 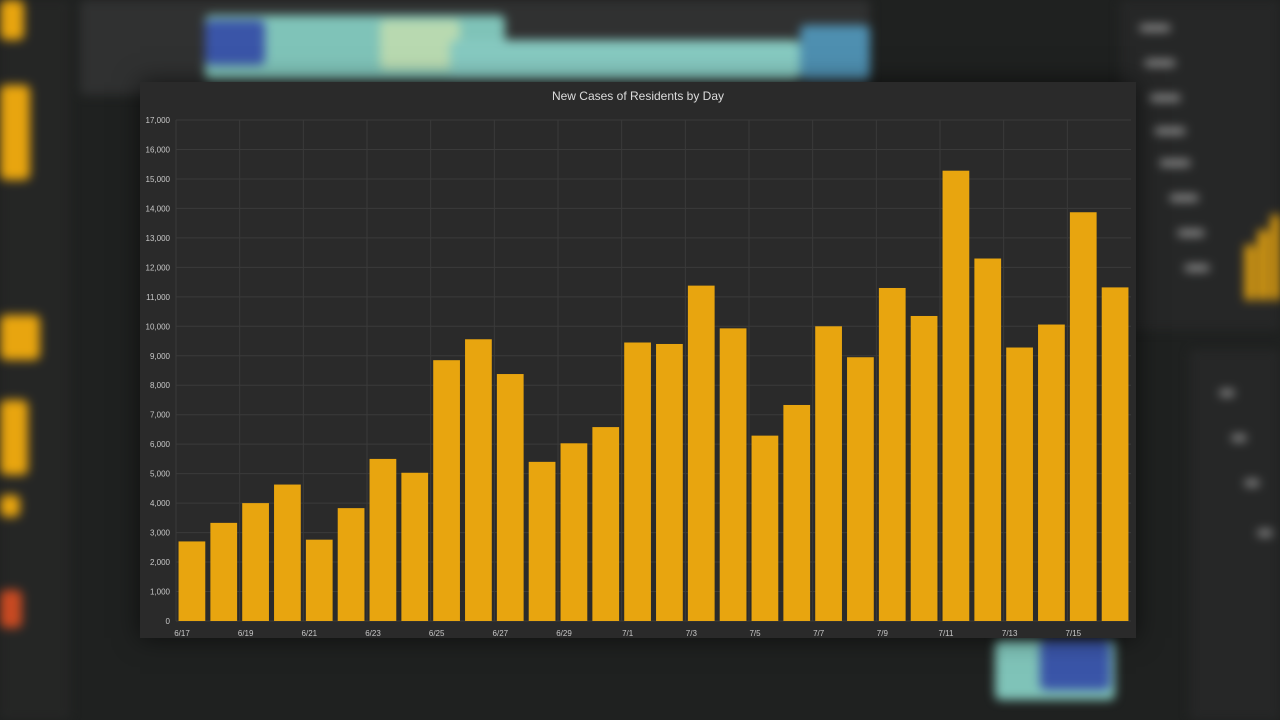 What do you see at coordinates (755, 633) in the screenshot?
I see `x-tick-label: 7/5` at bounding box center [755, 633].